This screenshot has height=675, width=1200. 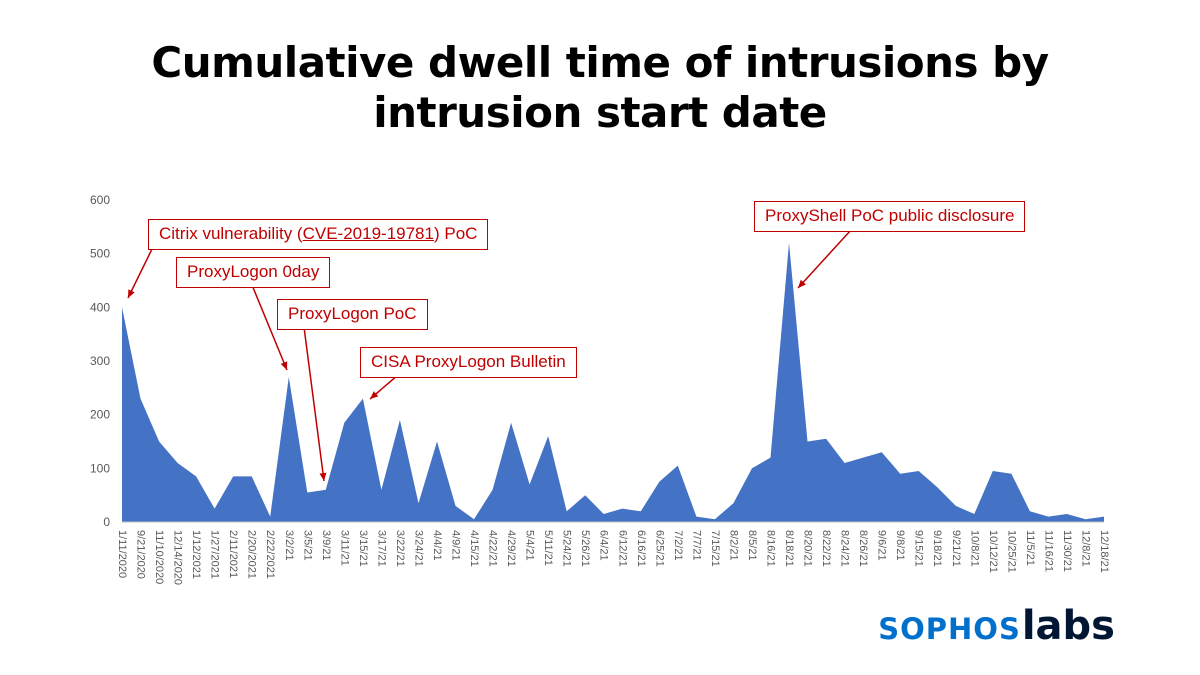 What do you see at coordinates (141, 554) in the screenshot?
I see `x-axis-tick-label: 9/21/2020` at bounding box center [141, 554].